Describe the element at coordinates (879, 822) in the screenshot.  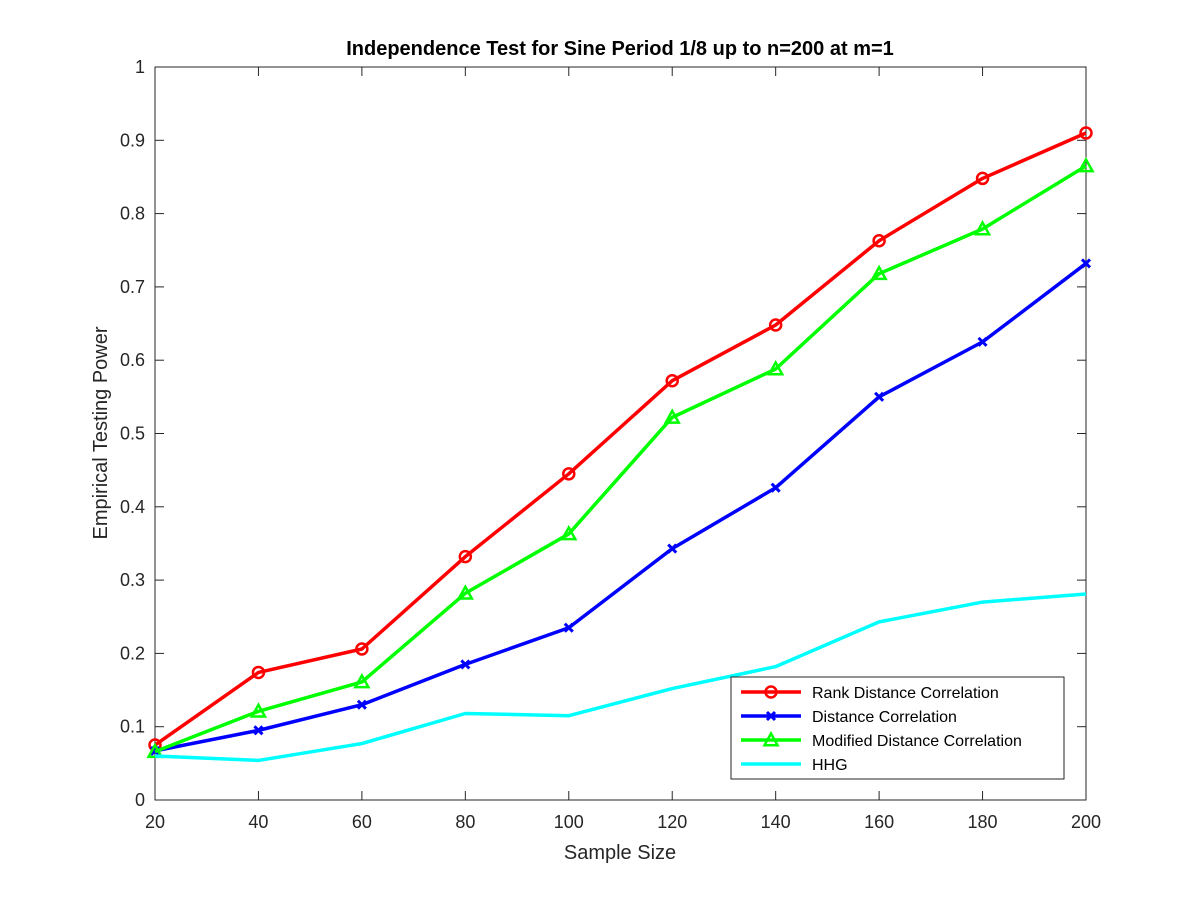
I see `x-tick-label: 160` at that location.